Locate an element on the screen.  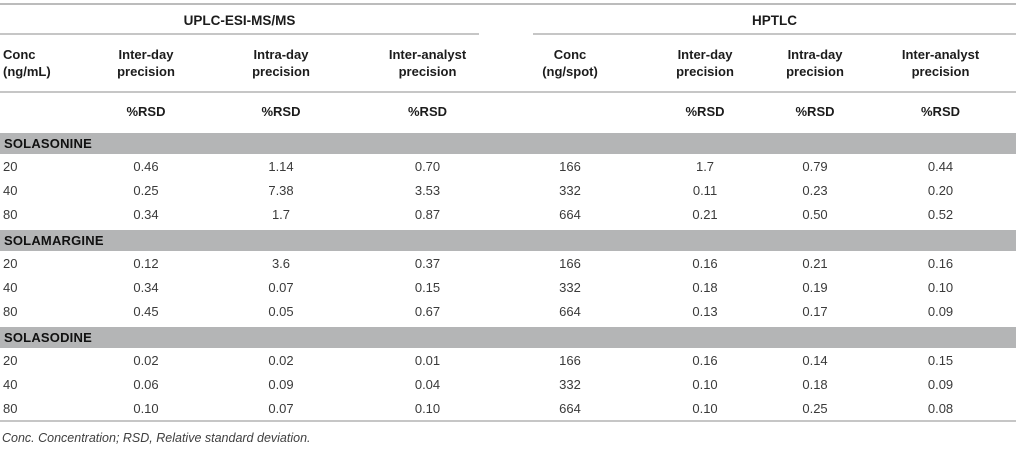
data-cell: 0.19 is located at coordinates (815, 287).